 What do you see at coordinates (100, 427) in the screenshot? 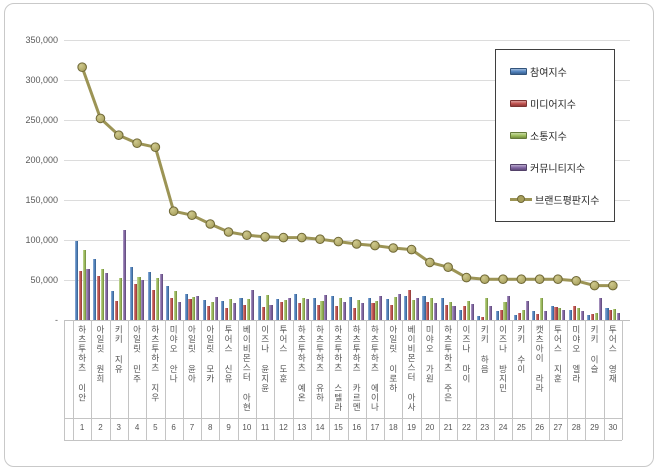
I see `rank-label: 2` at bounding box center [100, 427].